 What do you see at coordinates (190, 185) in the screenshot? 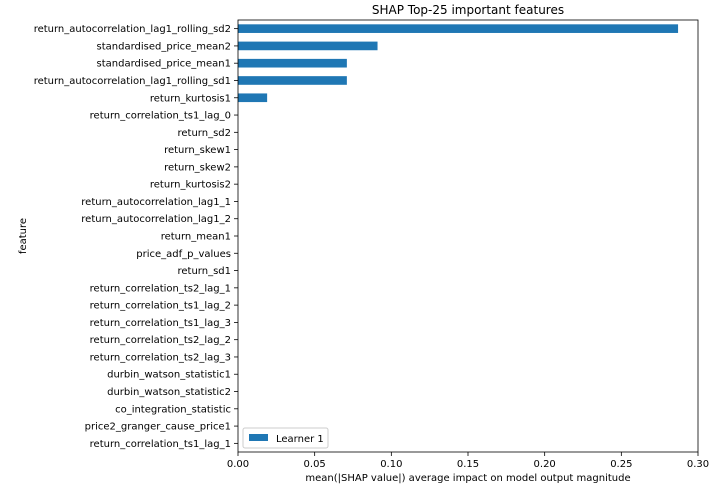
I see `y-tick-label: return_kurtosis2` at bounding box center [190, 185].